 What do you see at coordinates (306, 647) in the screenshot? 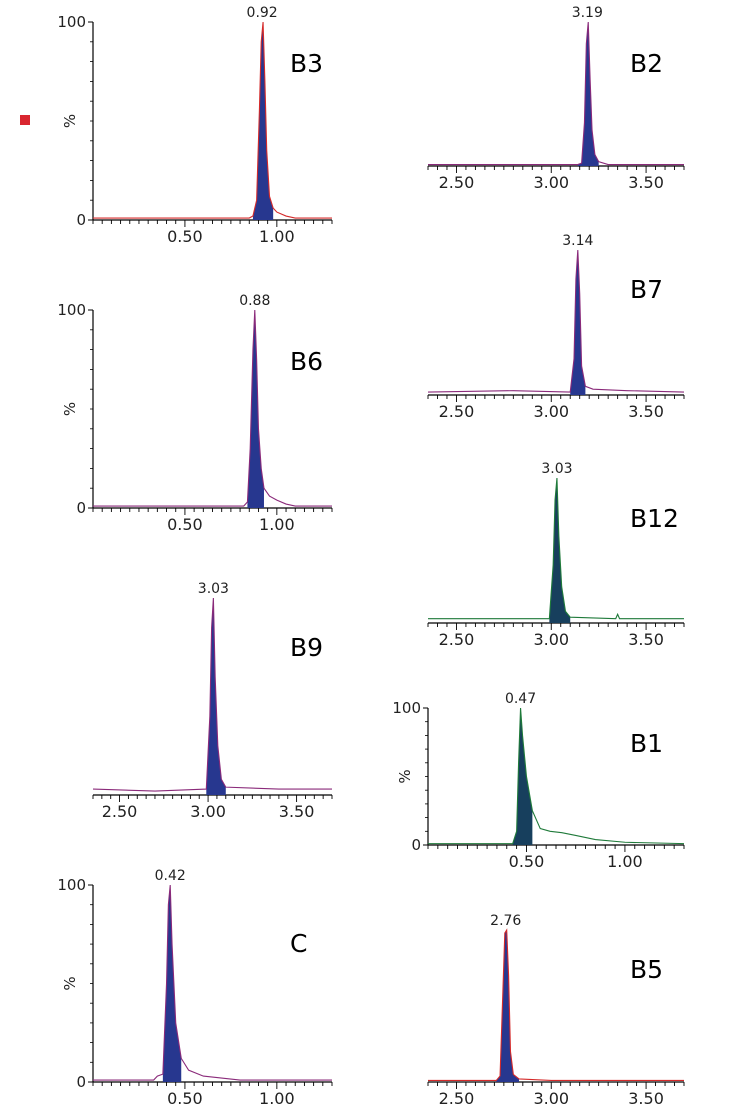
I see `sample-label: B9` at bounding box center [306, 647].